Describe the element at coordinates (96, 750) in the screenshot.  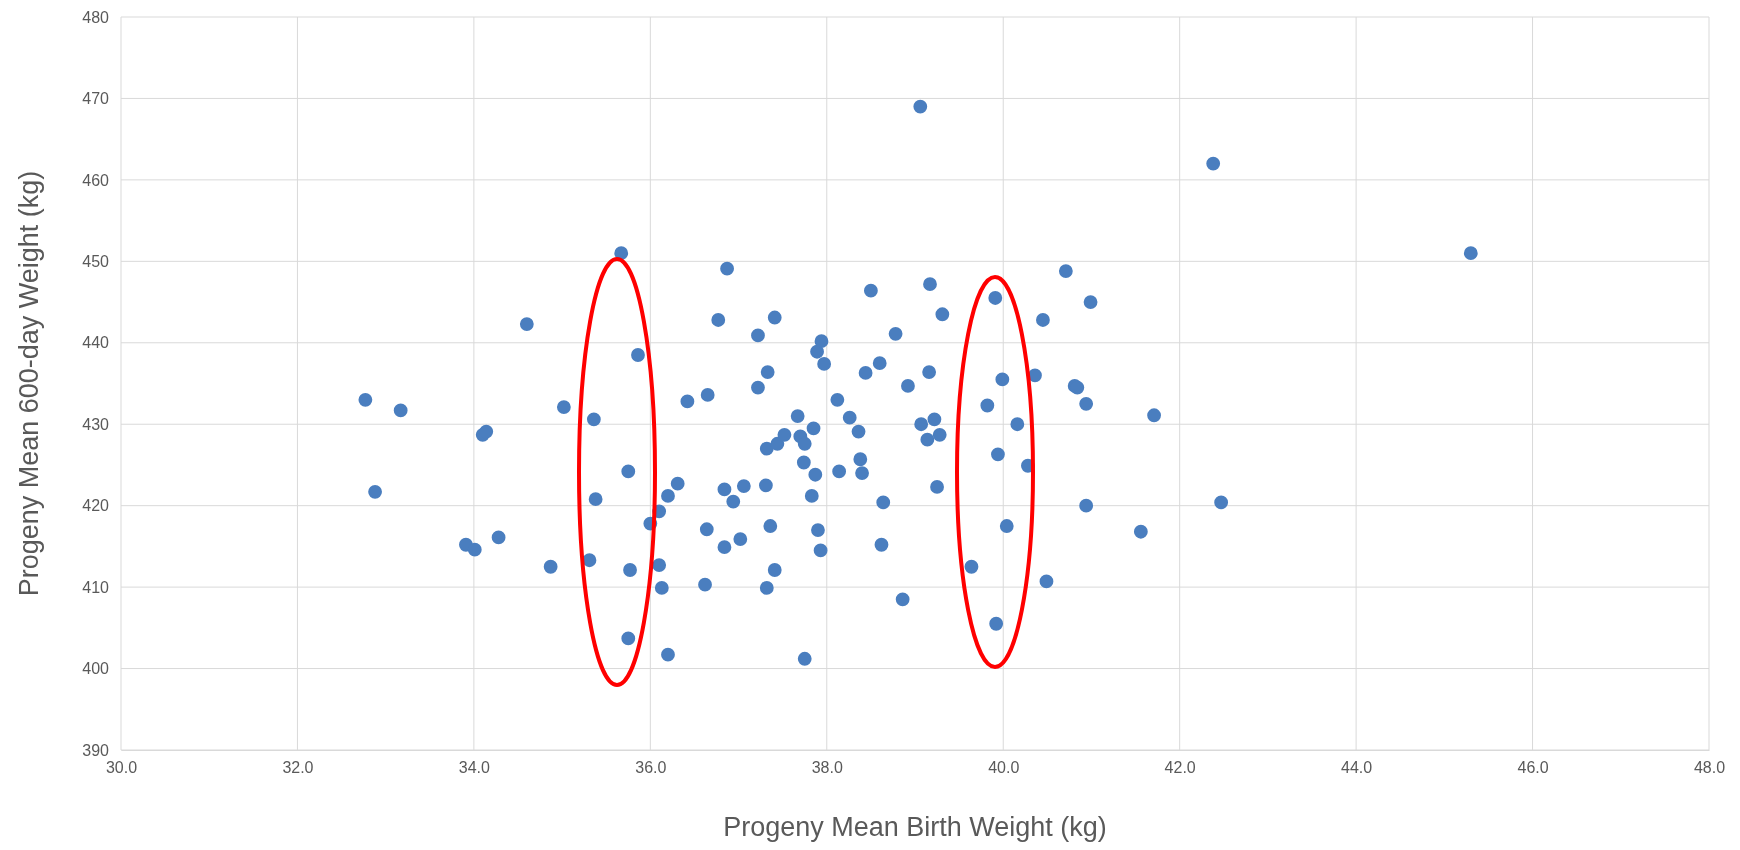
I see `y-tick-label: 390` at that location.